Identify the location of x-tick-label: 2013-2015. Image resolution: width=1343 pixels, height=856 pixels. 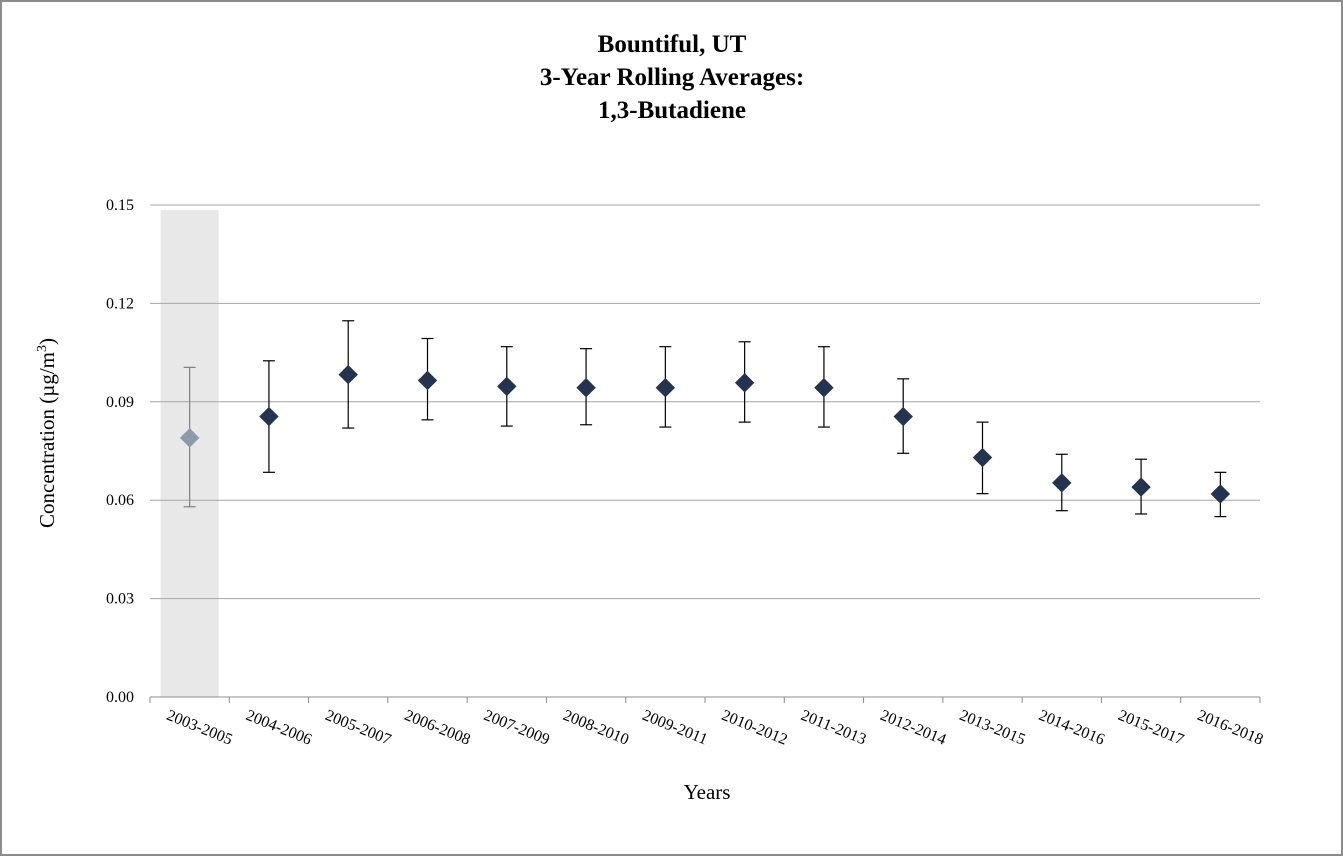
(992, 728).